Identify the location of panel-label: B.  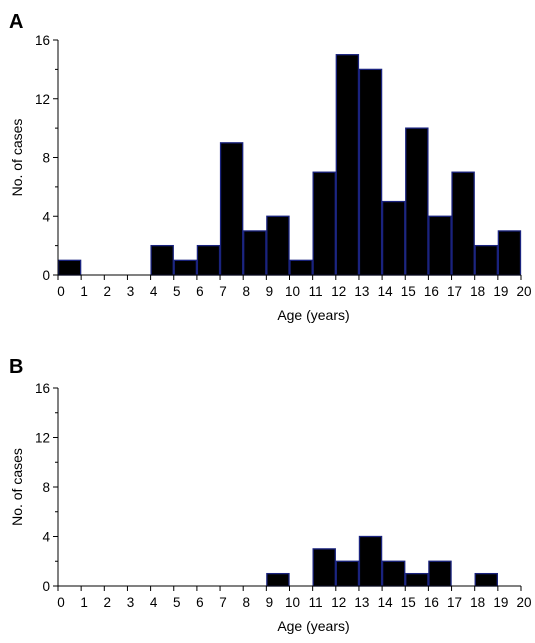
(16, 367).